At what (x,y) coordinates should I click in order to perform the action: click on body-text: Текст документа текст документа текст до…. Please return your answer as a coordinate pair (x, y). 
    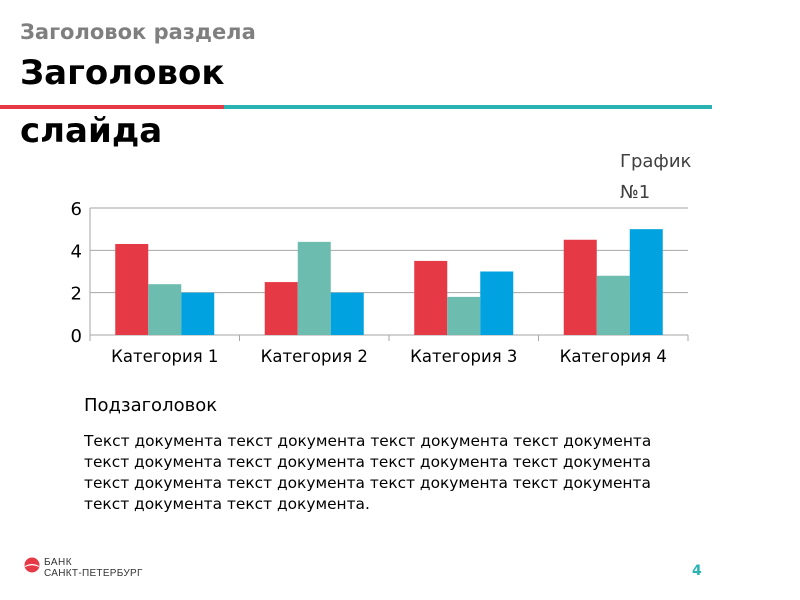
    Looking at the image, I should click on (368, 472).